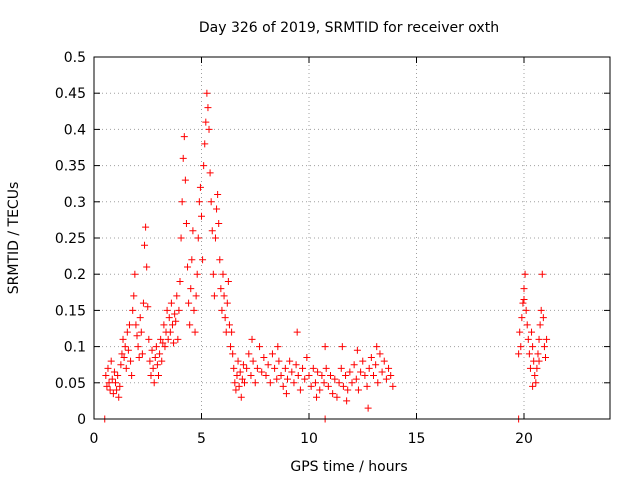  Describe the element at coordinates (70, 239) in the screenshot. I see `y-tick-label: 0.25` at that location.